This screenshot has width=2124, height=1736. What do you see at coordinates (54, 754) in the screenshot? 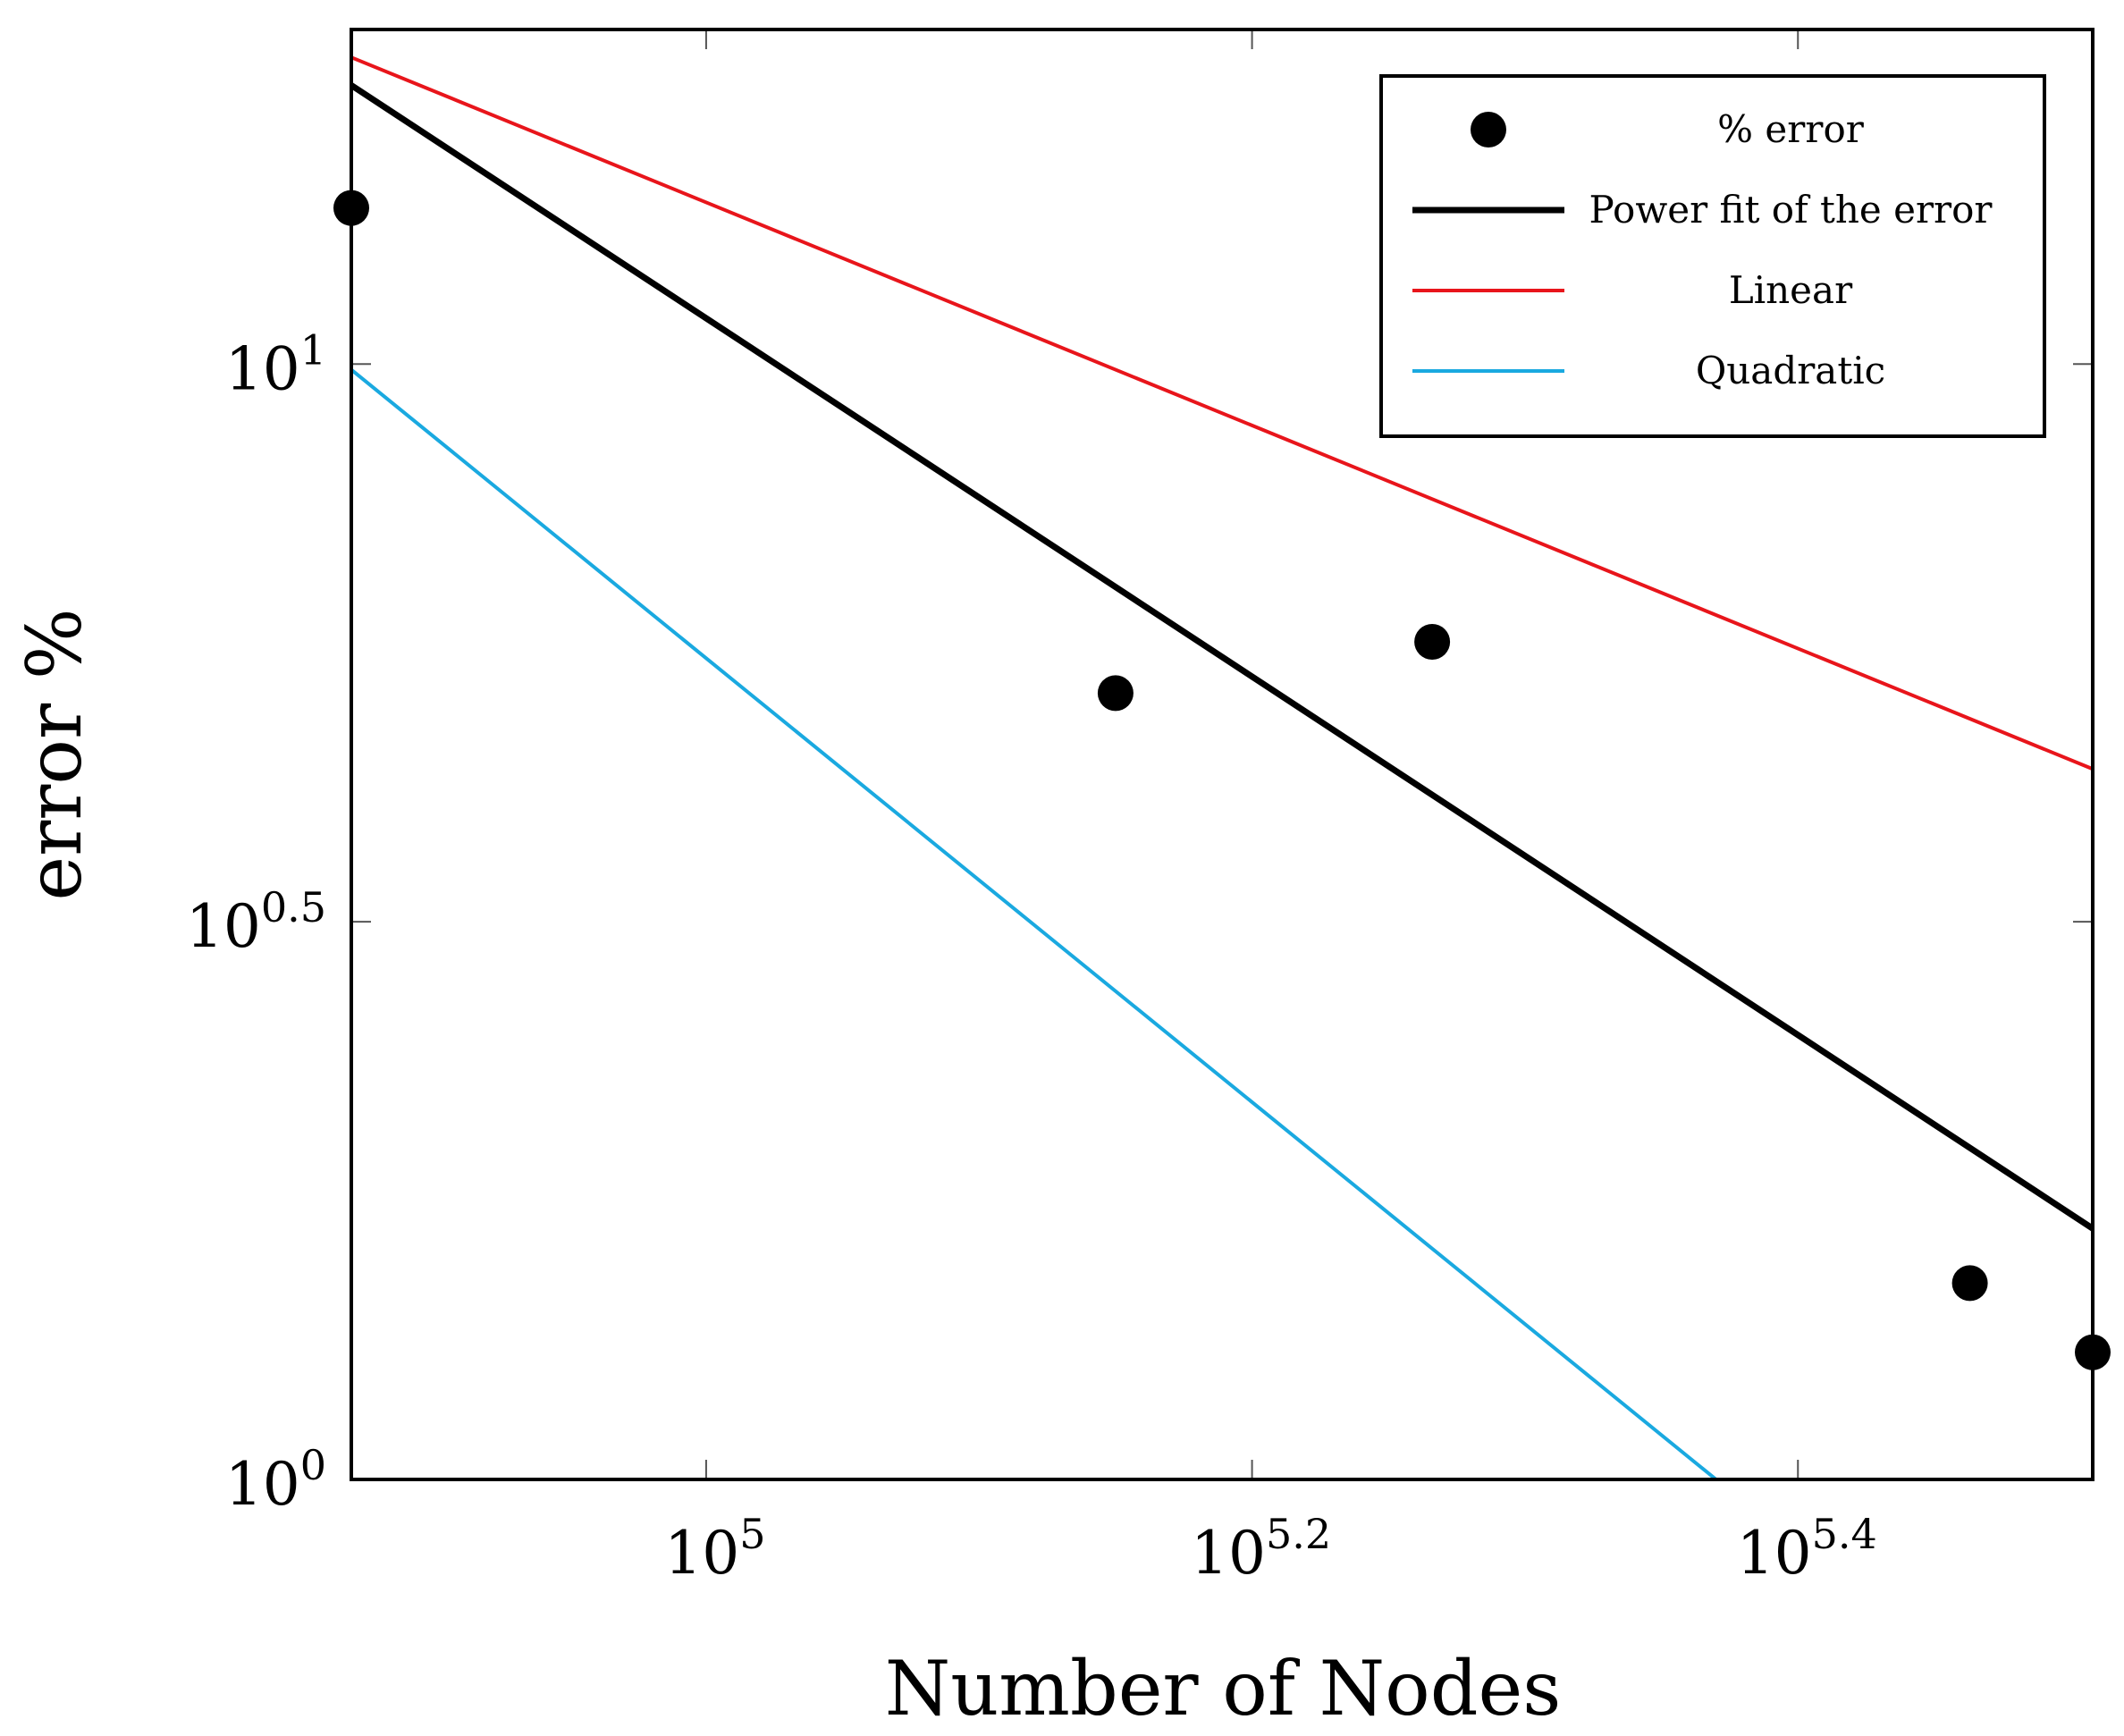
I see `y-axis-title: error %` at bounding box center [54, 754].